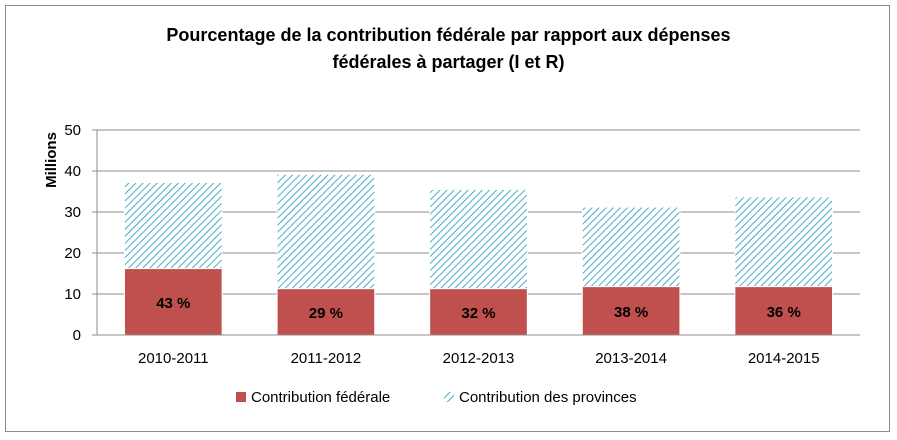 The width and height of the screenshot is (897, 440). I want to click on bar-federal-2012-2013, so click(478, 312).